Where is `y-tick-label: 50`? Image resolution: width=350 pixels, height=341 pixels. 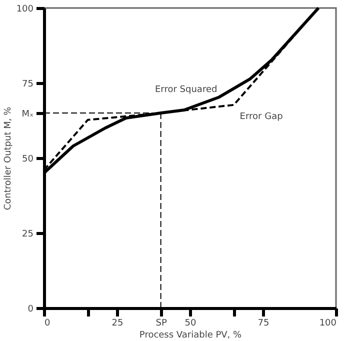
y-tick-label: 50 is located at coordinates (28, 159).